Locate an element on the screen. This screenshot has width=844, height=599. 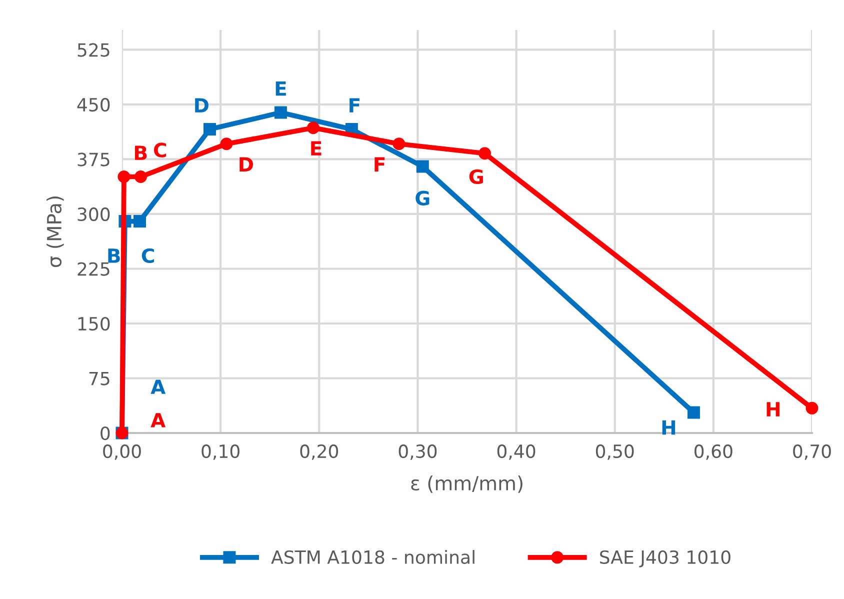
y-tick-label: 375 is located at coordinates (94, 159).